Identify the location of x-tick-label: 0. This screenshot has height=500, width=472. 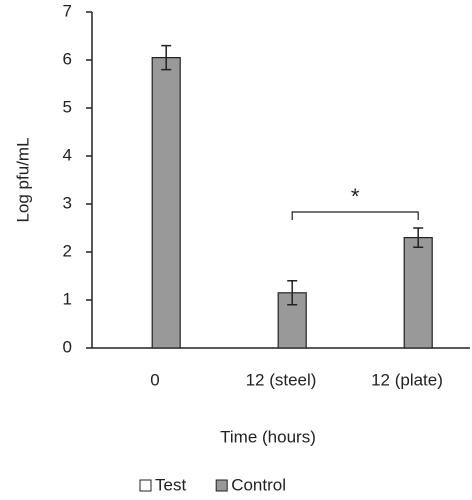
(154, 379).